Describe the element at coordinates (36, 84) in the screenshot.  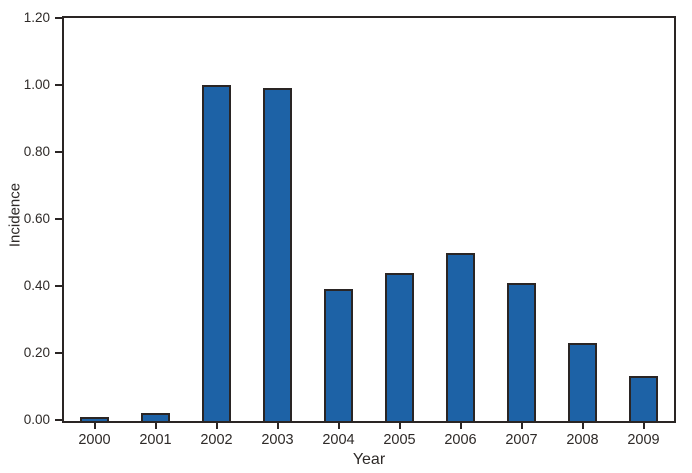
I see `y-tick-label: 1.00` at that location.